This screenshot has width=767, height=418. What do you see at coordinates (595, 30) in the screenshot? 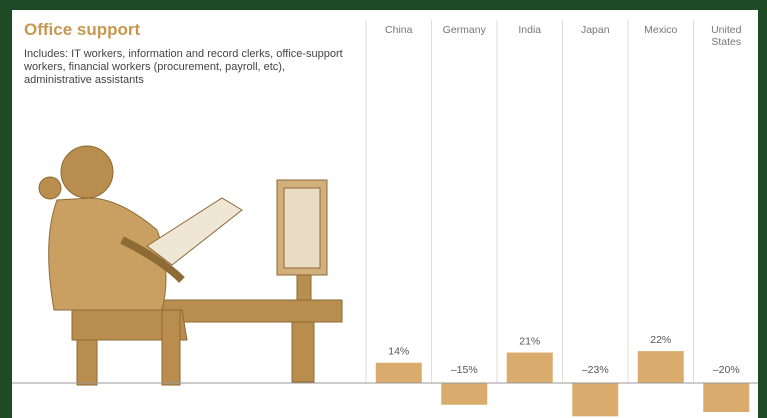
I see `category-label: Japan` at bounding box center [595, 30].